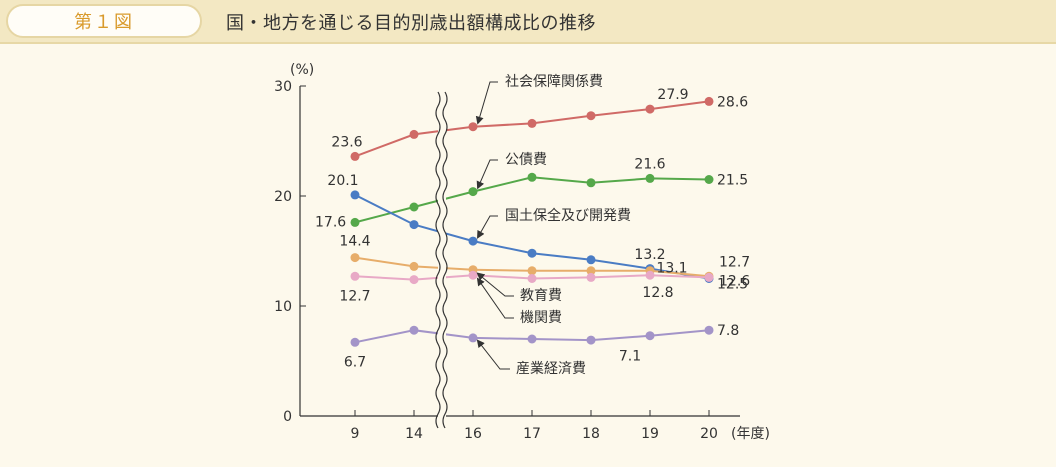 The width and height of the screenshot is (1056, 467). I want to click on x-tick-label: 16, so click(473, 434).